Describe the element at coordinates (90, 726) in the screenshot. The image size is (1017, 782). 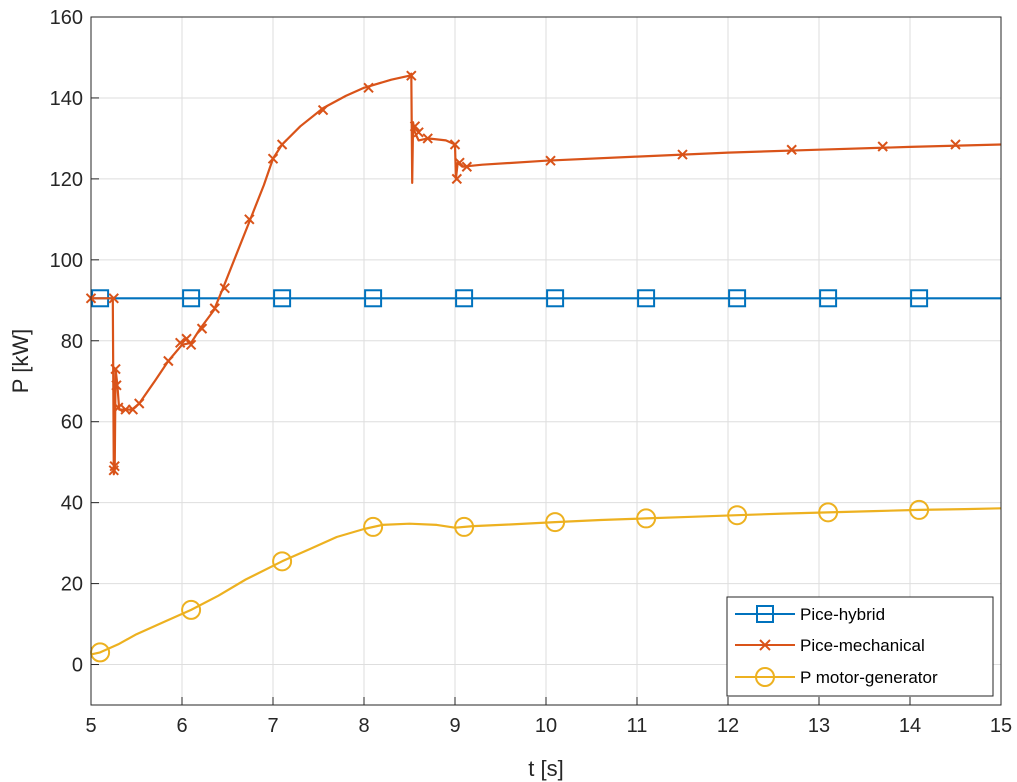
I see `x-tick-label: 5` at that location.